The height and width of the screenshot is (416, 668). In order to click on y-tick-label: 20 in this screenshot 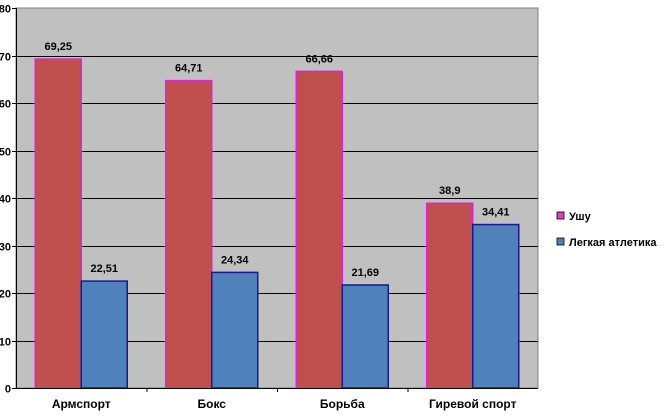, I will do `click(5, 295)`.